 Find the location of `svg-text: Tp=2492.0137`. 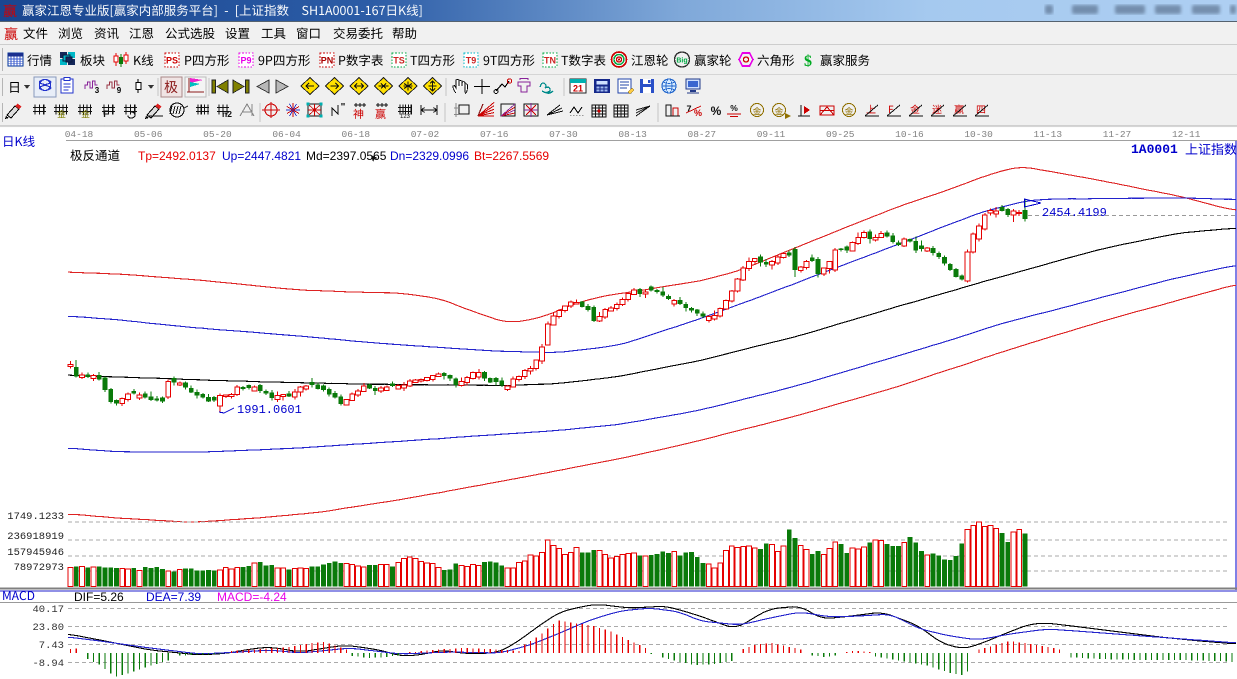

svg-text: Tp=2492.0137 is located at coordinates (177, 156).